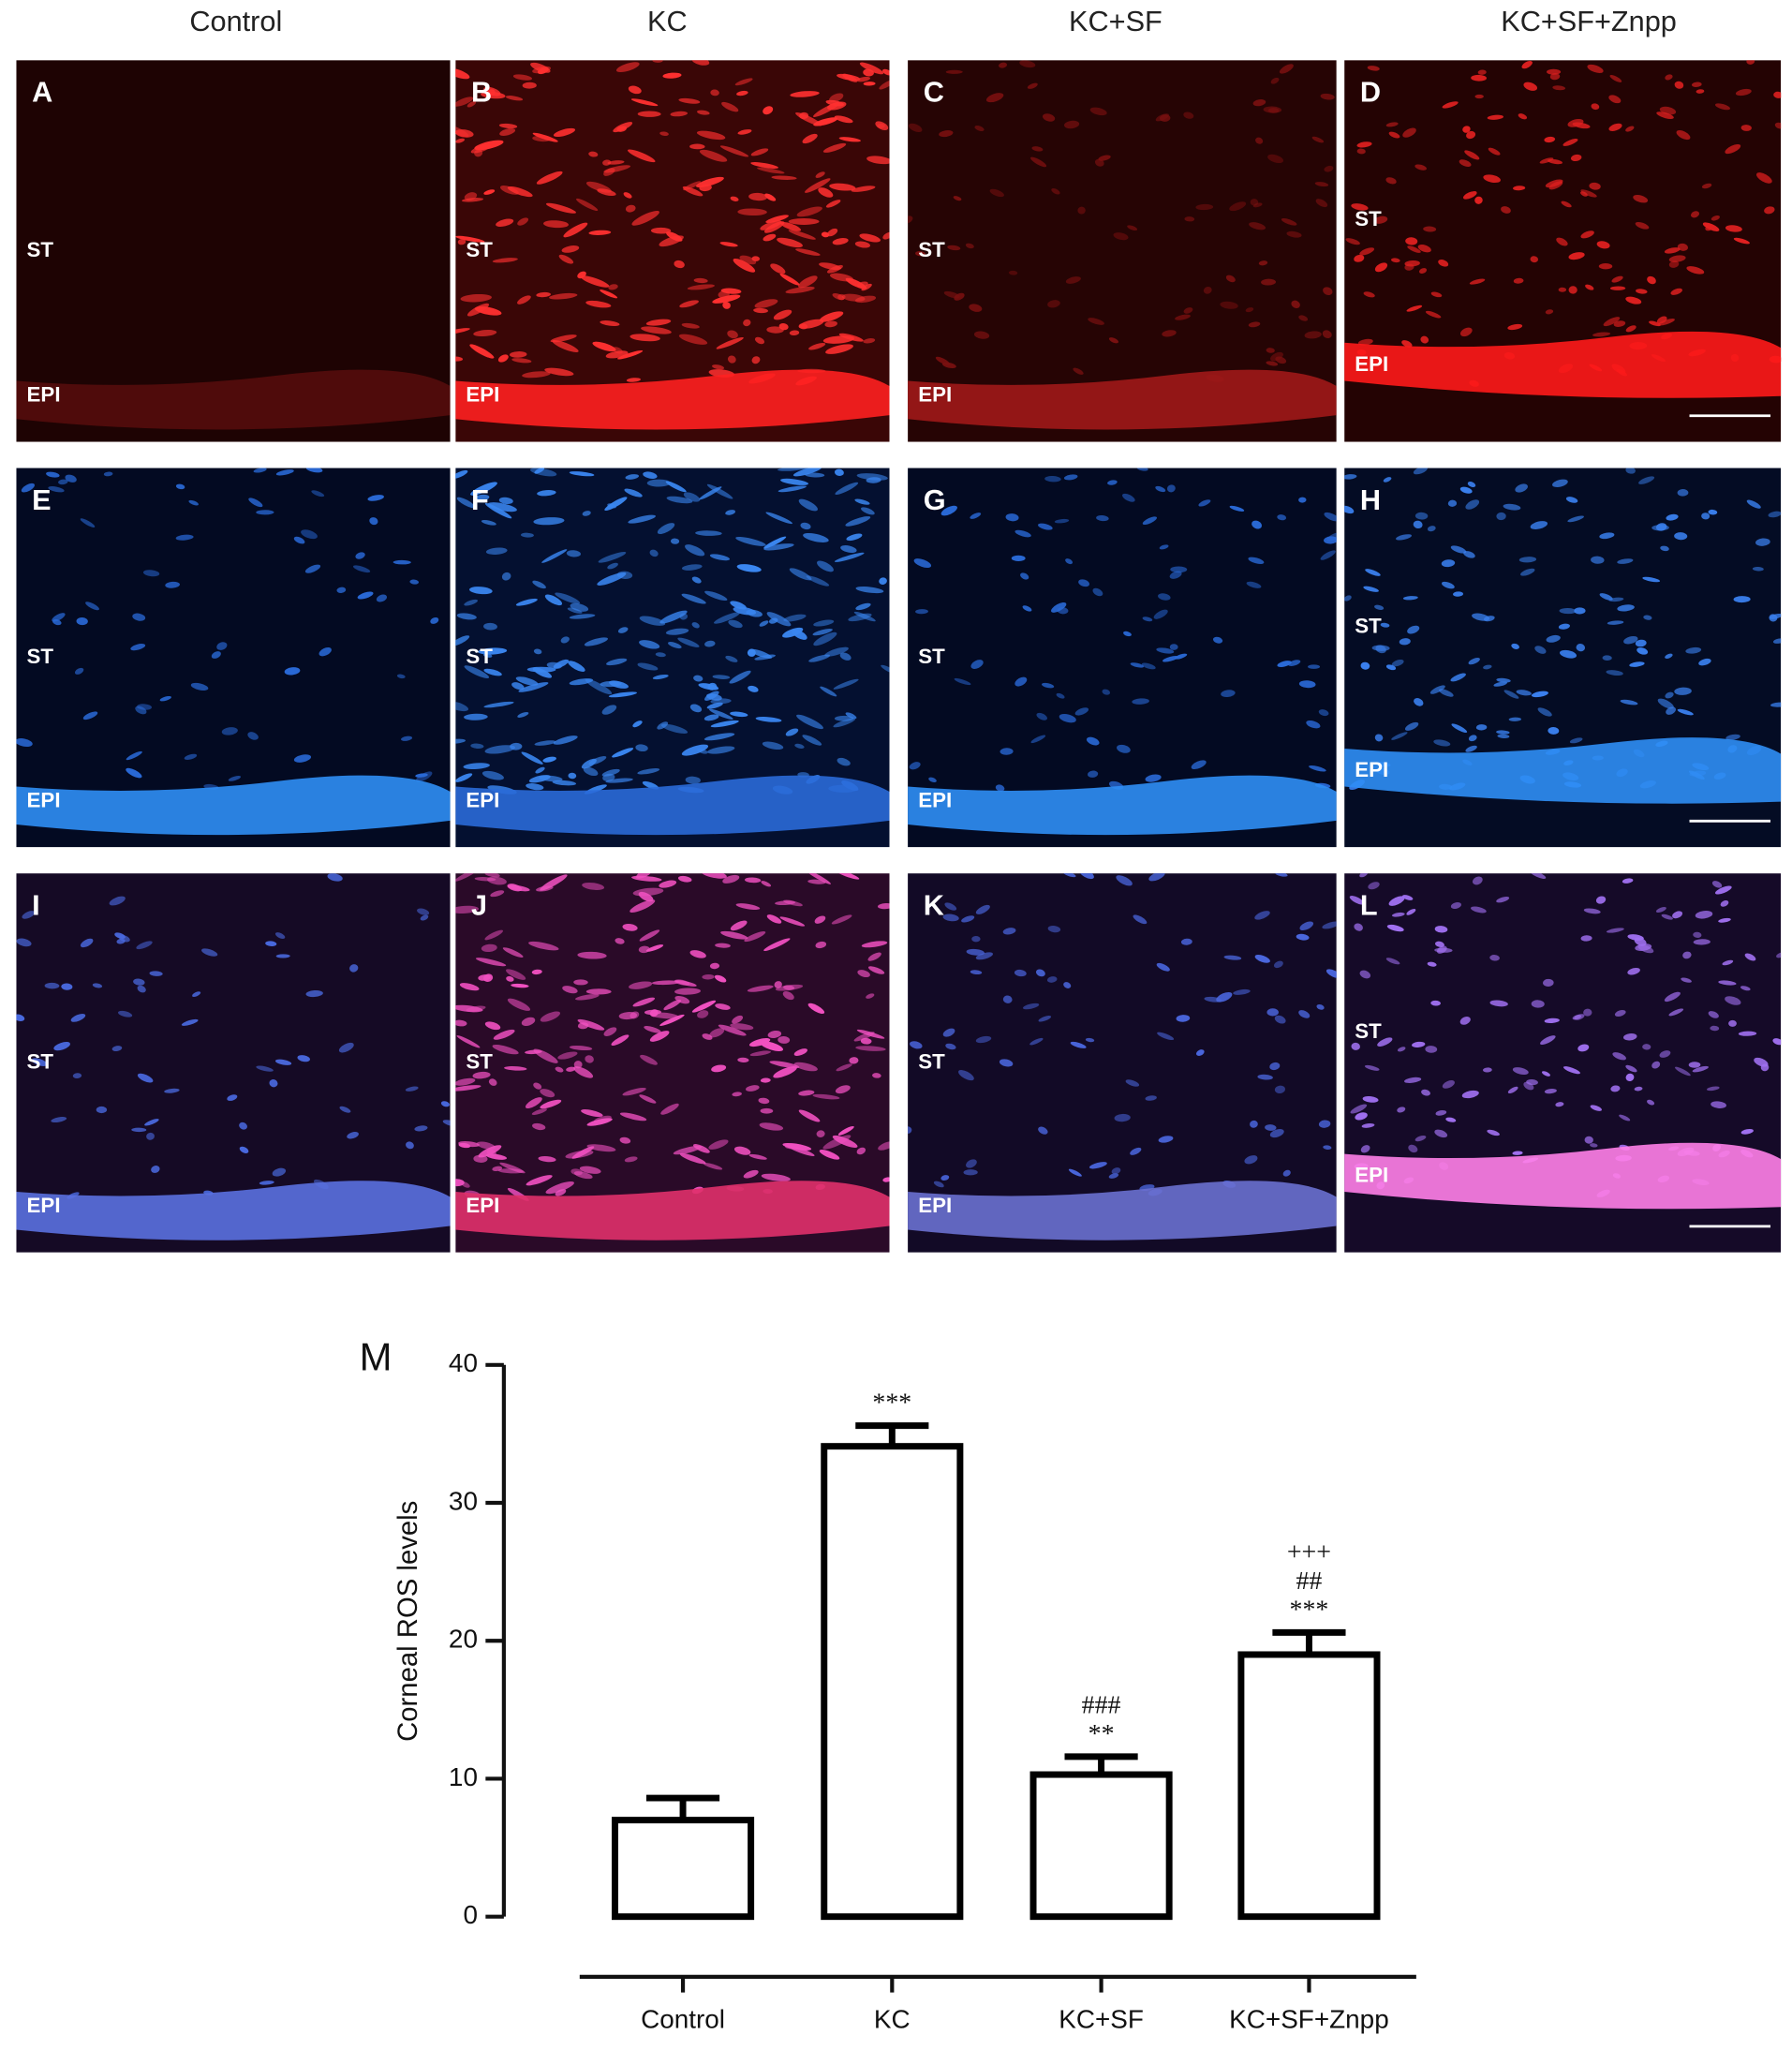 This screenshot has height=2050, width=1792. I want to click on layer-label: ST, so click(40, 656).